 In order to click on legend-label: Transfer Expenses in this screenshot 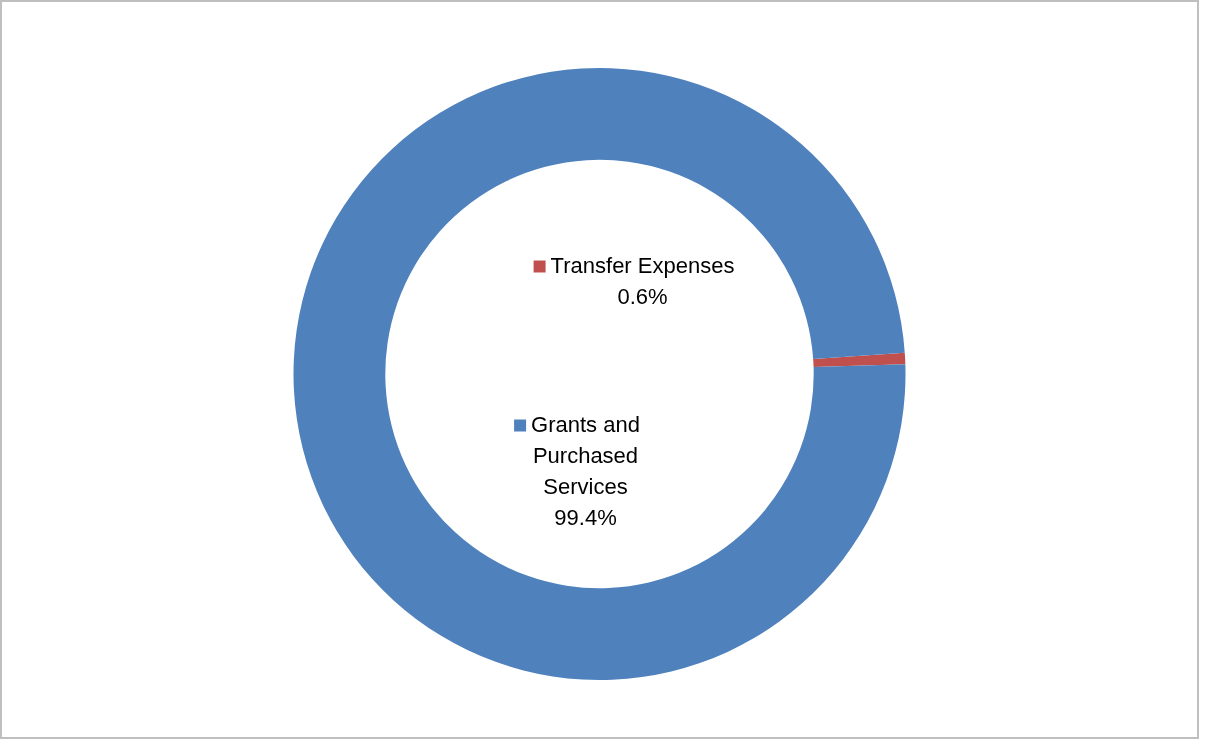, I will do `click(642, 265)`.